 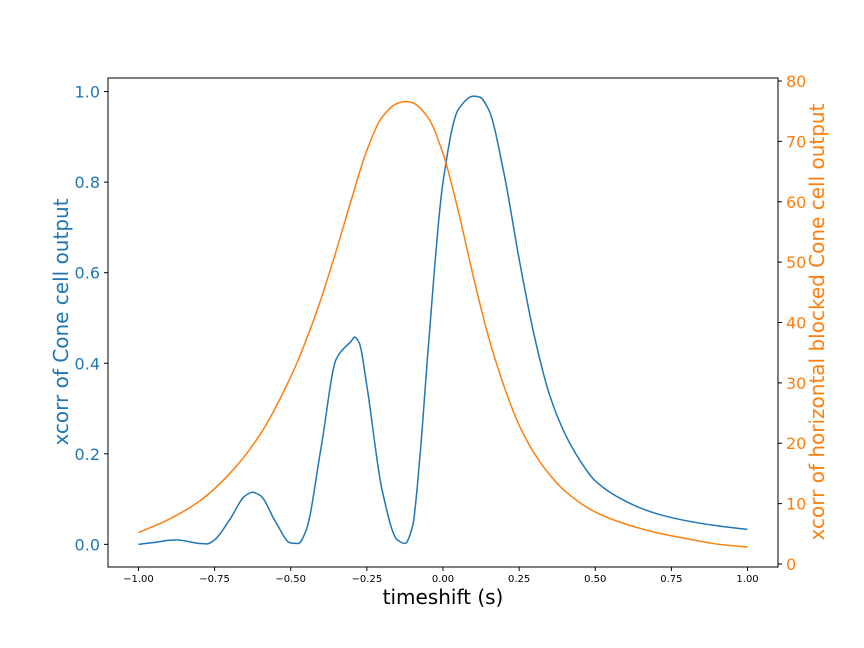 I want to click on left-y-tick-label: 0.4, so click(x=87, y=363).